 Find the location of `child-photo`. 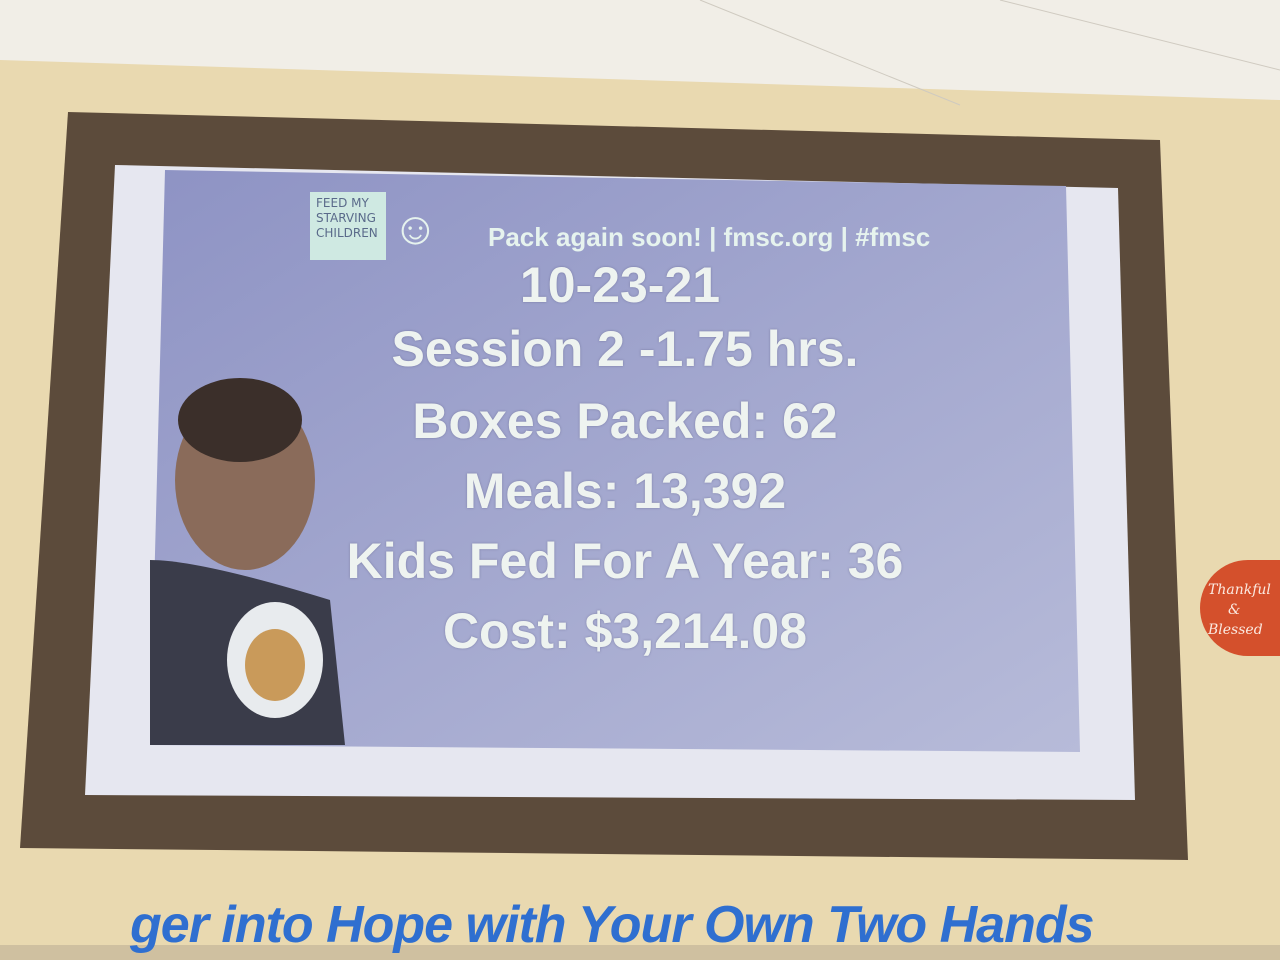

child-photo is located at coordinates (247, 561).